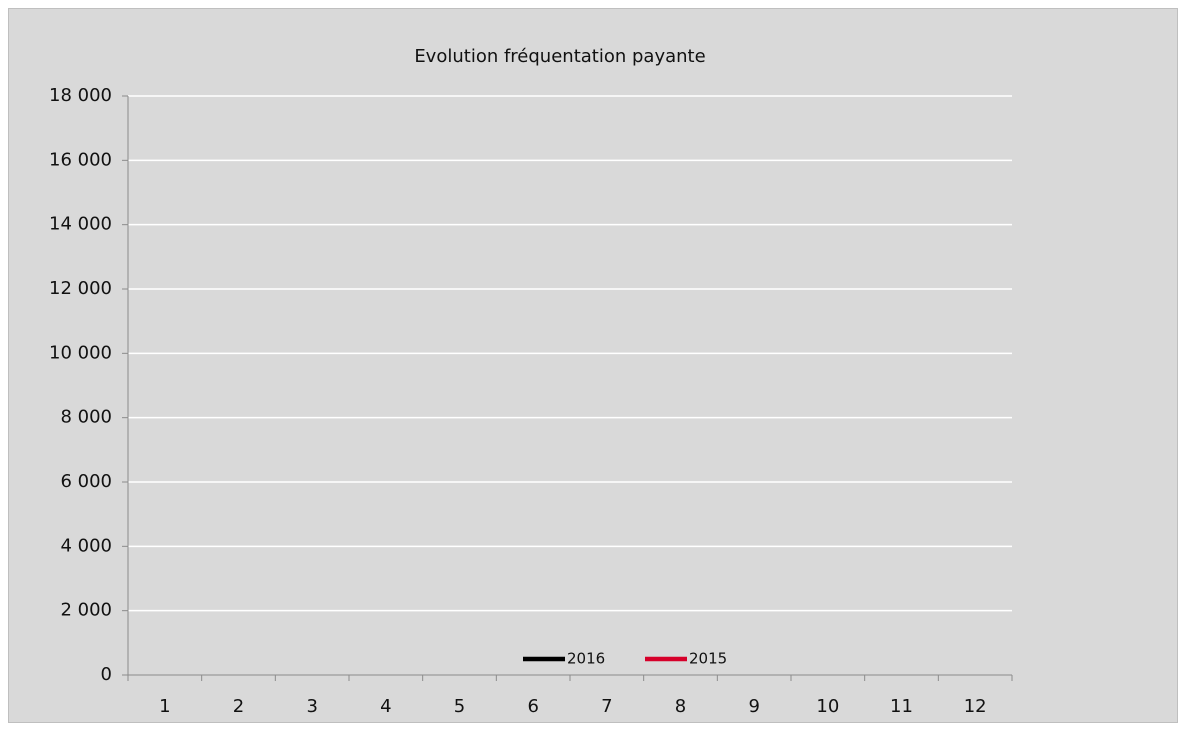 The image size is (1185, 731). What do you see at coordinates (680, 706) in the screenshot?
I see `x-tick-label: 8` at bounding box center [680, 706].